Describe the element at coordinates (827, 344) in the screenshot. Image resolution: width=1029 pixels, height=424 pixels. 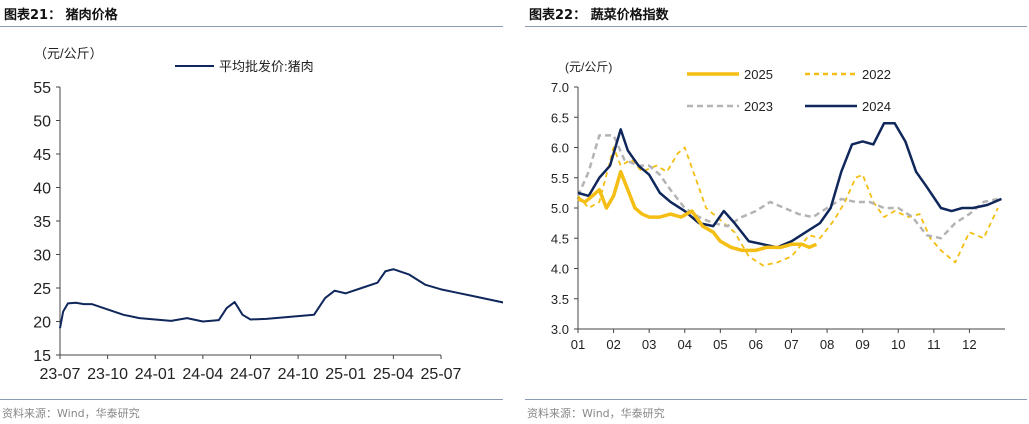
I see `right-x-tick-label: 08` at that location.